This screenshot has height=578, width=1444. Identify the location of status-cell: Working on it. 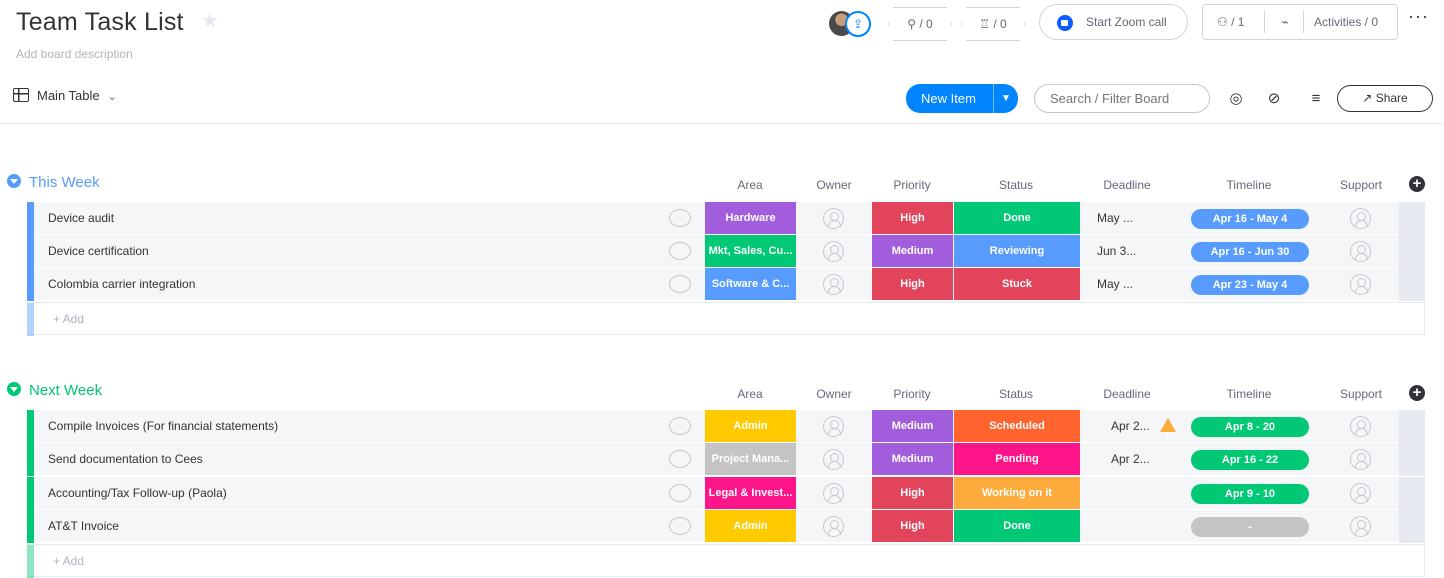
(1017, 493).